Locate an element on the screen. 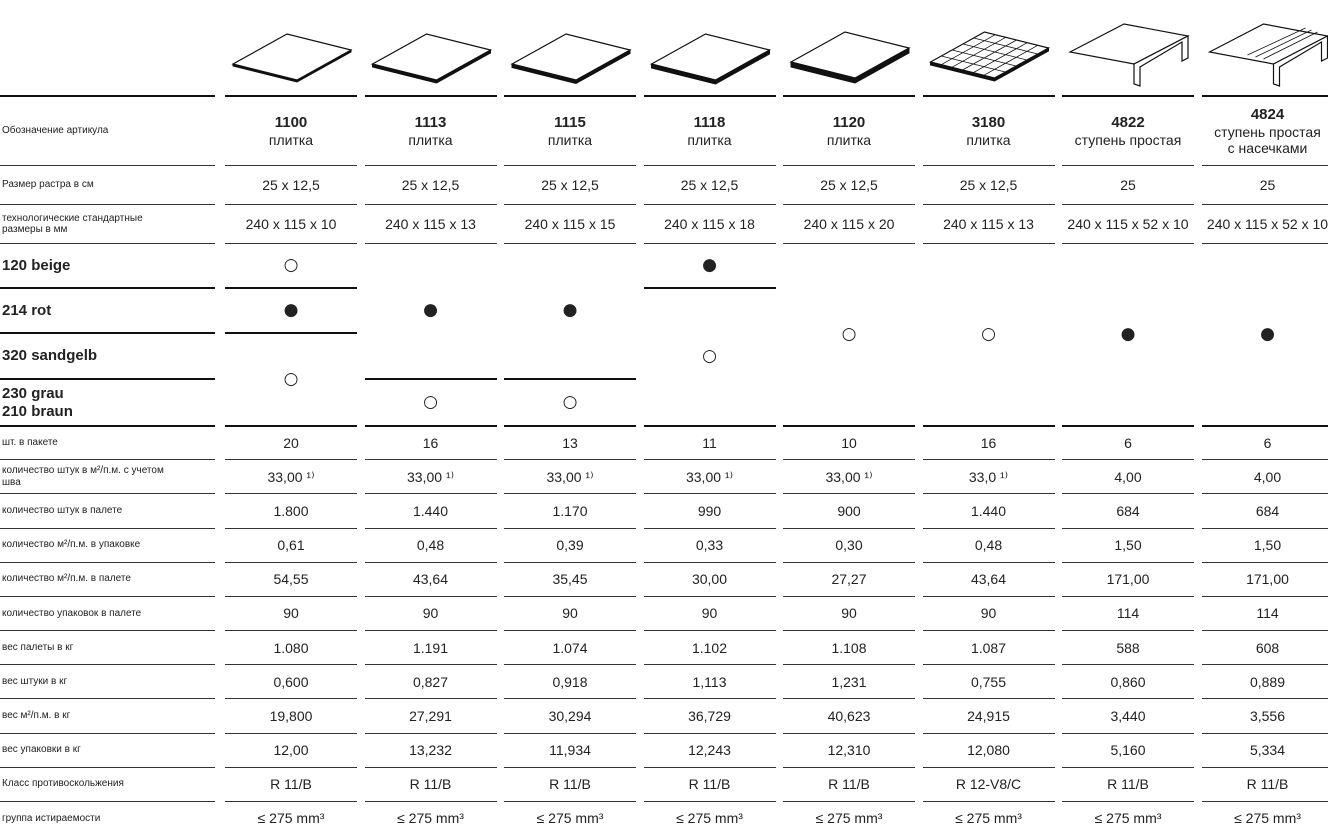  availability-mark: ○ is located at coordinates (291, 378).